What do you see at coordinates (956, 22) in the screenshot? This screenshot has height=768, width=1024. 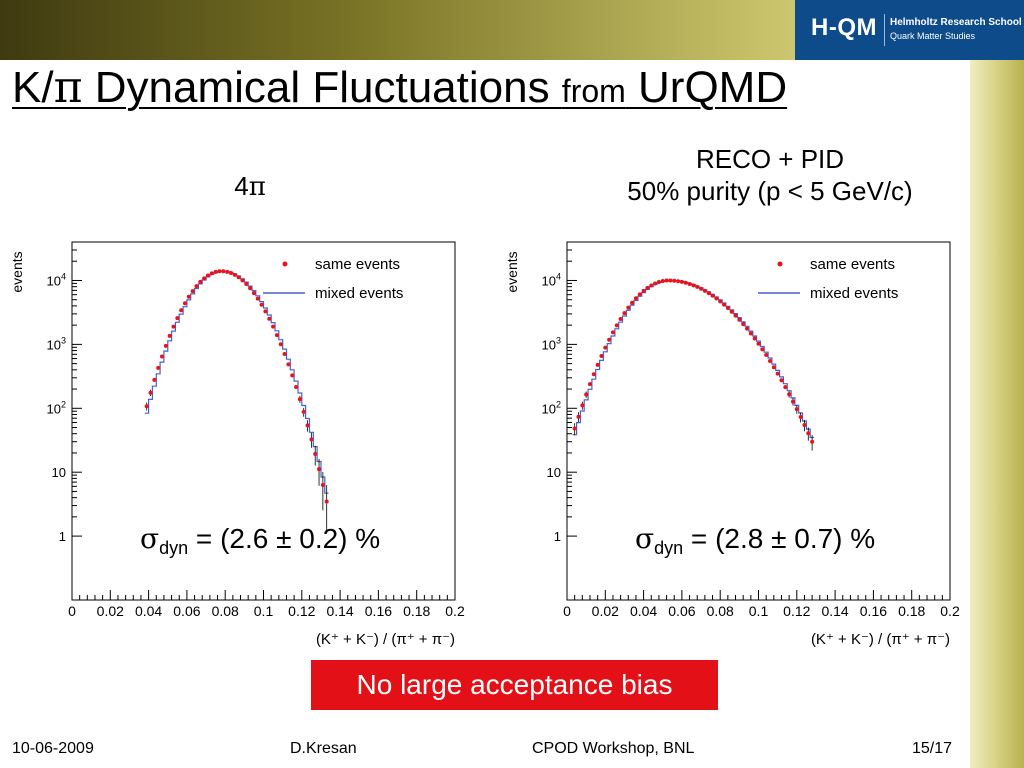 I see `logo-subtitle-1: Helmholtz Research School` at bounding box center [956, 22].